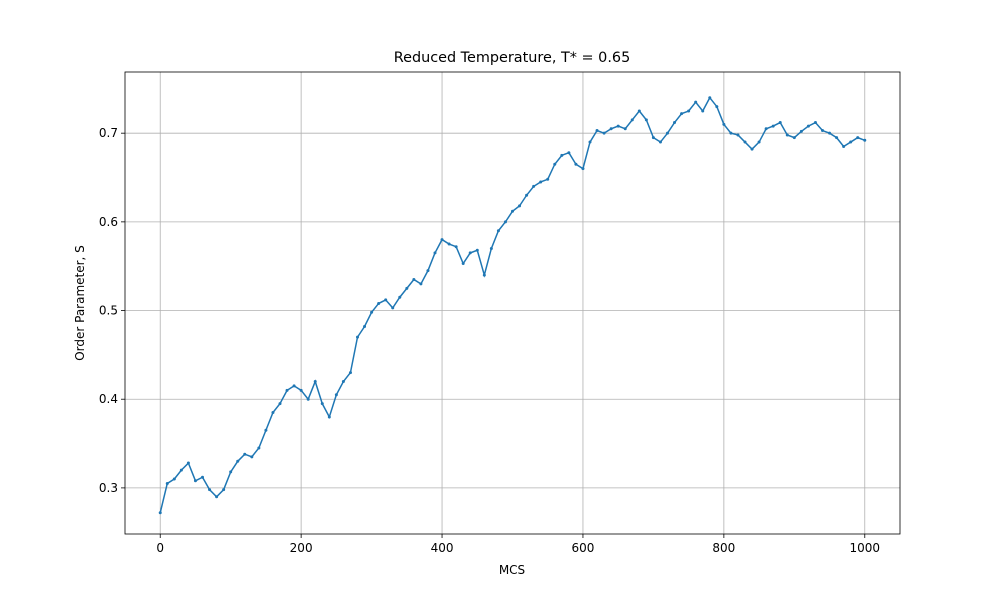 This screenshot has height=600, width=1000. I want to click on x-tick-label: 800, so click(723, 548).